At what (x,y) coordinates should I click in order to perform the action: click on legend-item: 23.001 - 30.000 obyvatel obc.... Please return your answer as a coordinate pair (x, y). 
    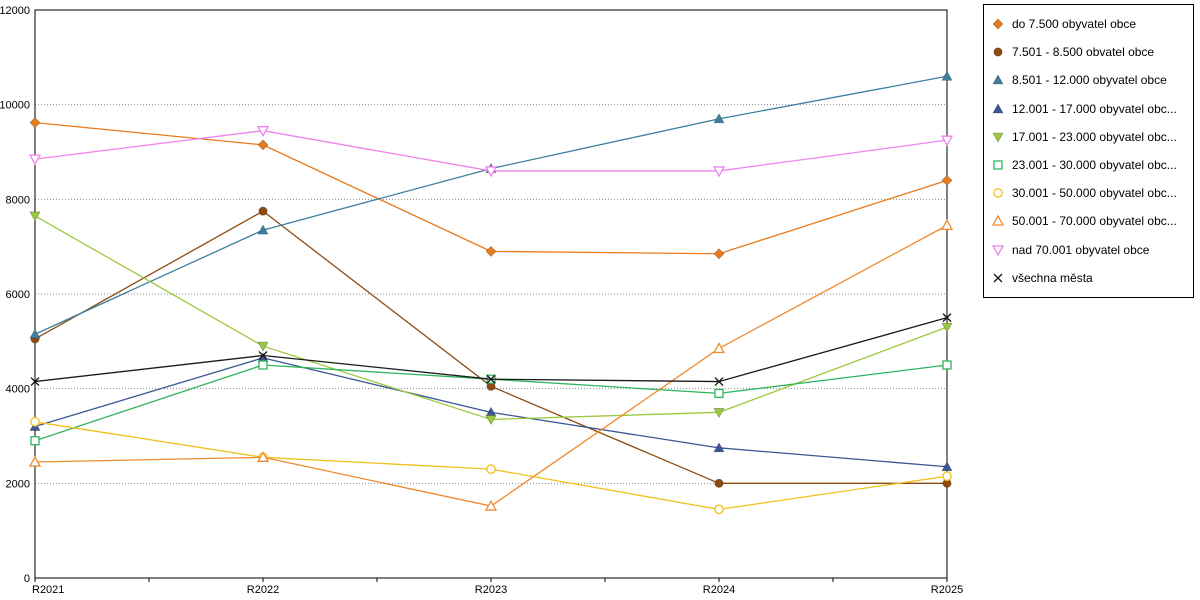
    Looking at the image, I should click on (1088, 165).